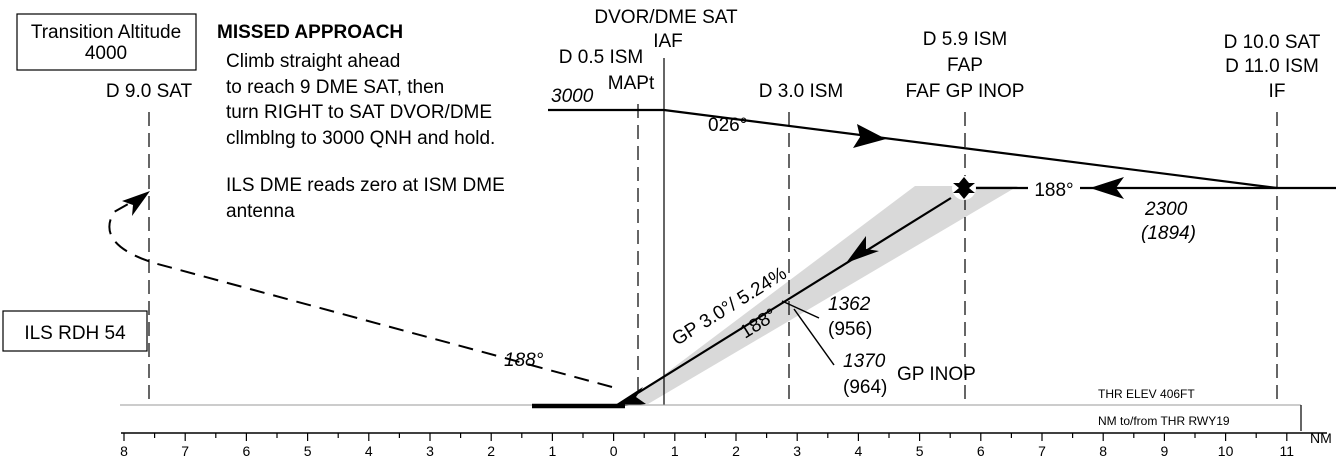 This screenshot has height=461, width=1340. I want to click on missed-approach-line: Climb straight ahead, so click(313, 61).